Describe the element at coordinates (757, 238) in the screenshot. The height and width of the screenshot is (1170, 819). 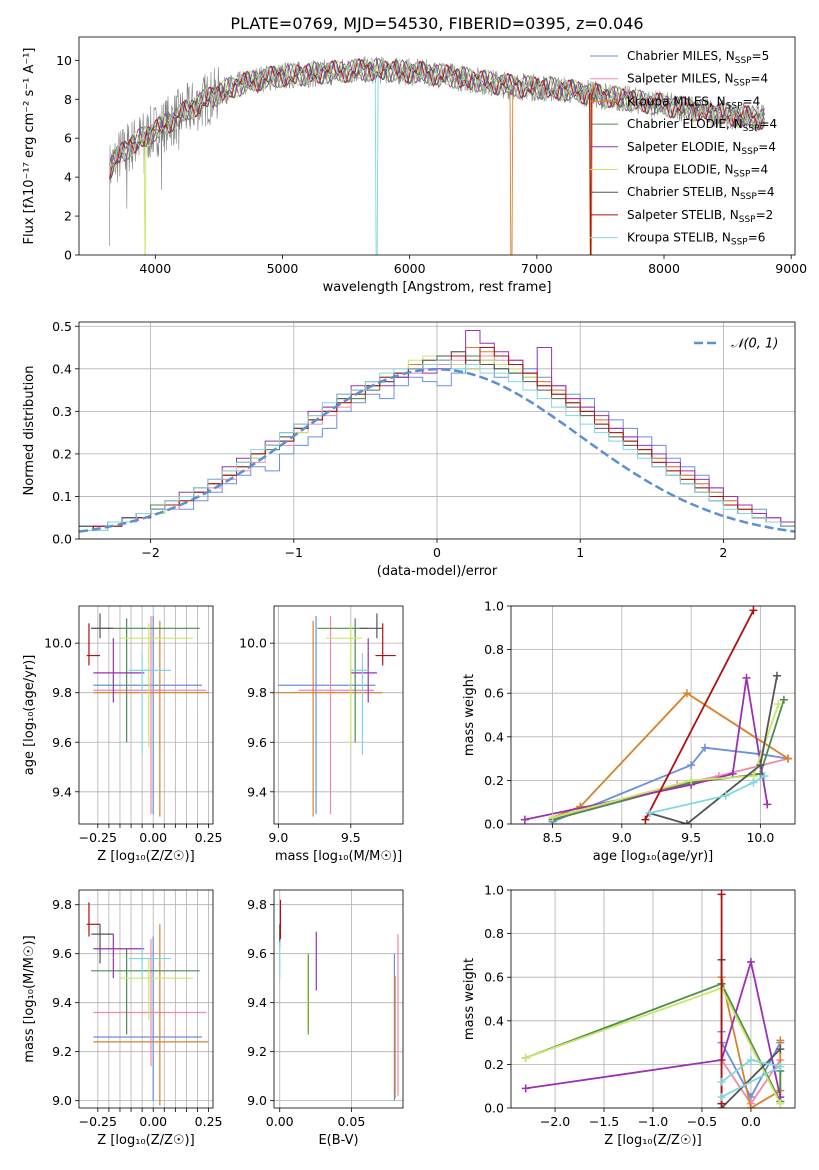
I see `legend-count: =6` at that location.